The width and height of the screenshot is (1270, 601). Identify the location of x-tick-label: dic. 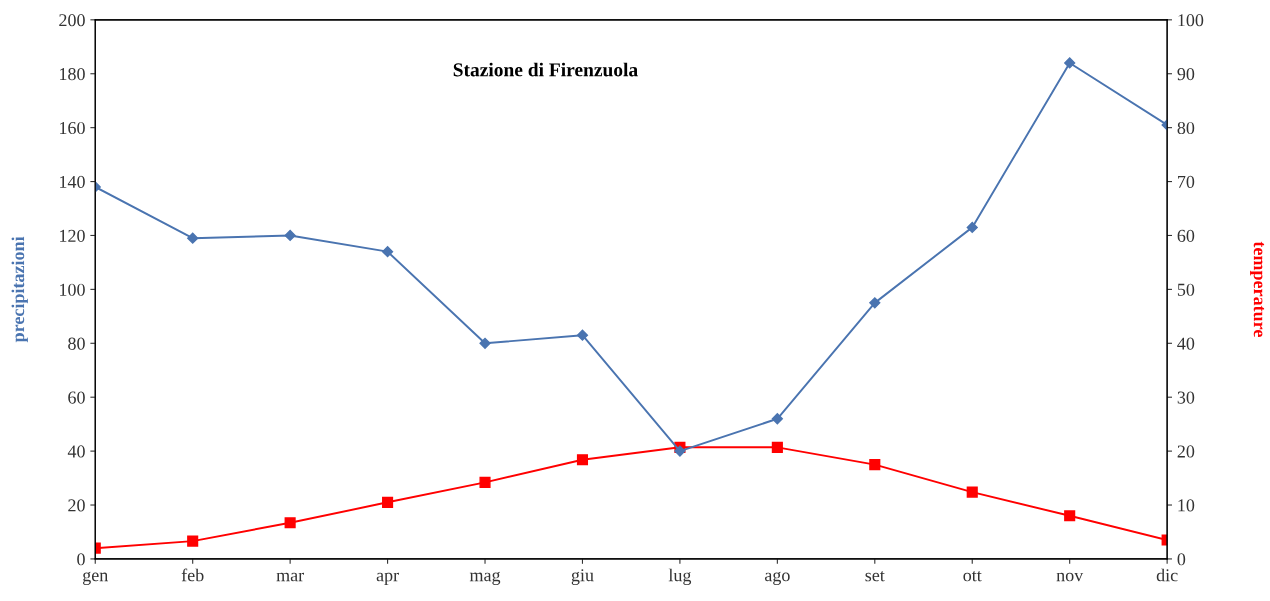
(1167, 575).